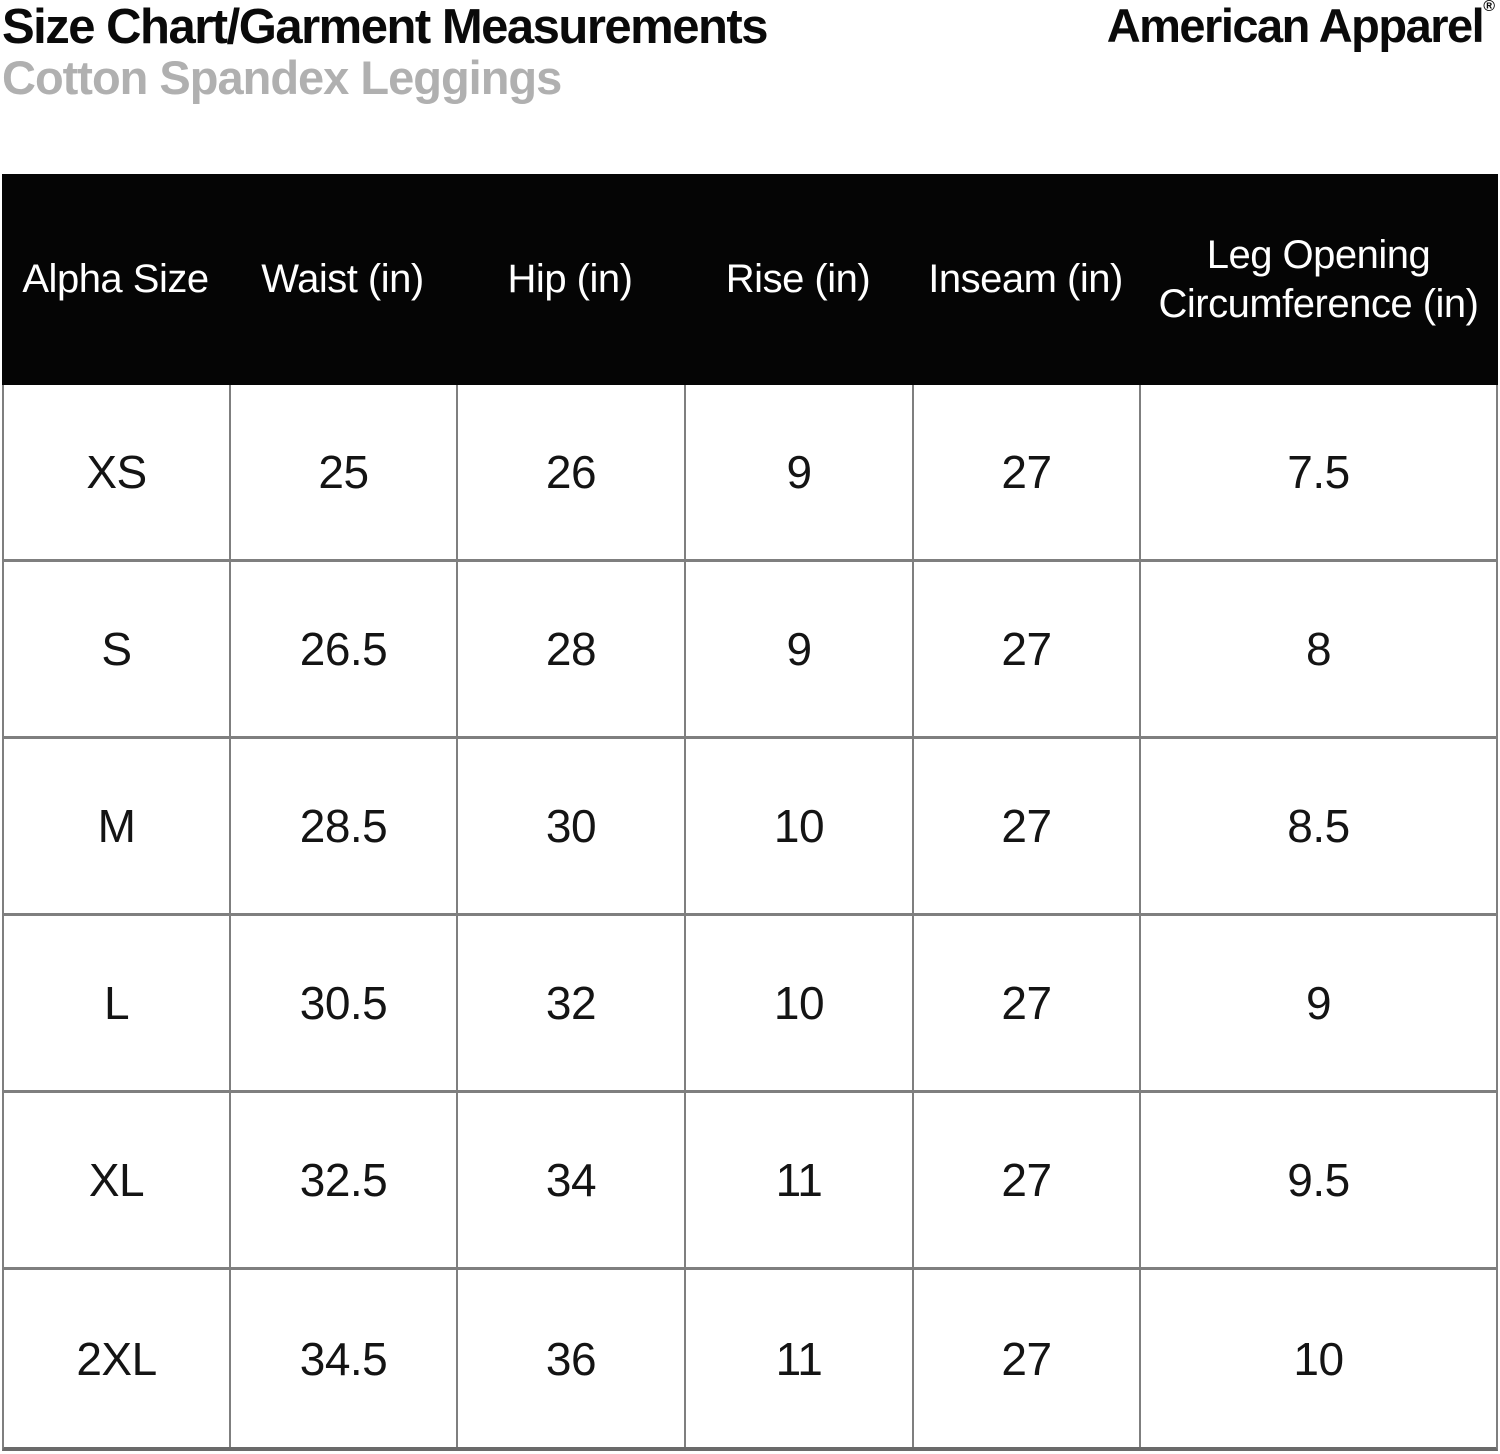 This screenshot has height=1454, width=1500. I want to click on brand-name: American Apparel, so click(1295, 26).